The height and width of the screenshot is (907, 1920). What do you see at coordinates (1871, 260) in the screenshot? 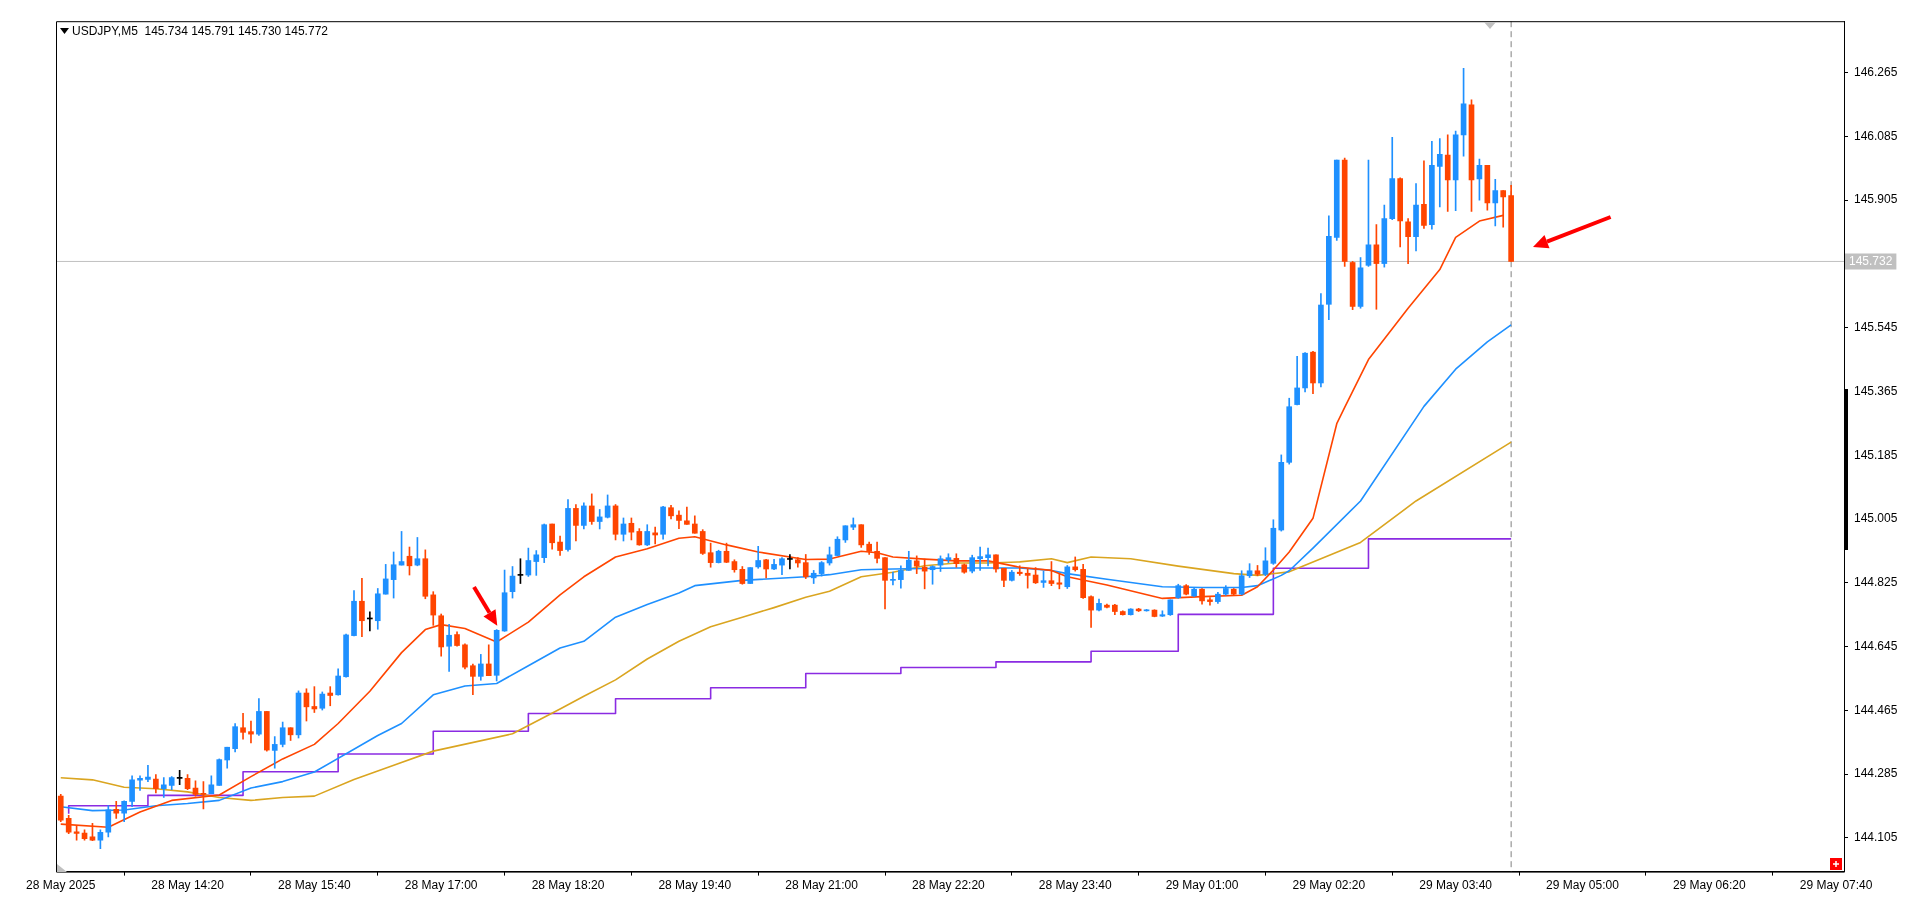
I see `ref-line-label: 145.732` at bounding box center [1871, 260].